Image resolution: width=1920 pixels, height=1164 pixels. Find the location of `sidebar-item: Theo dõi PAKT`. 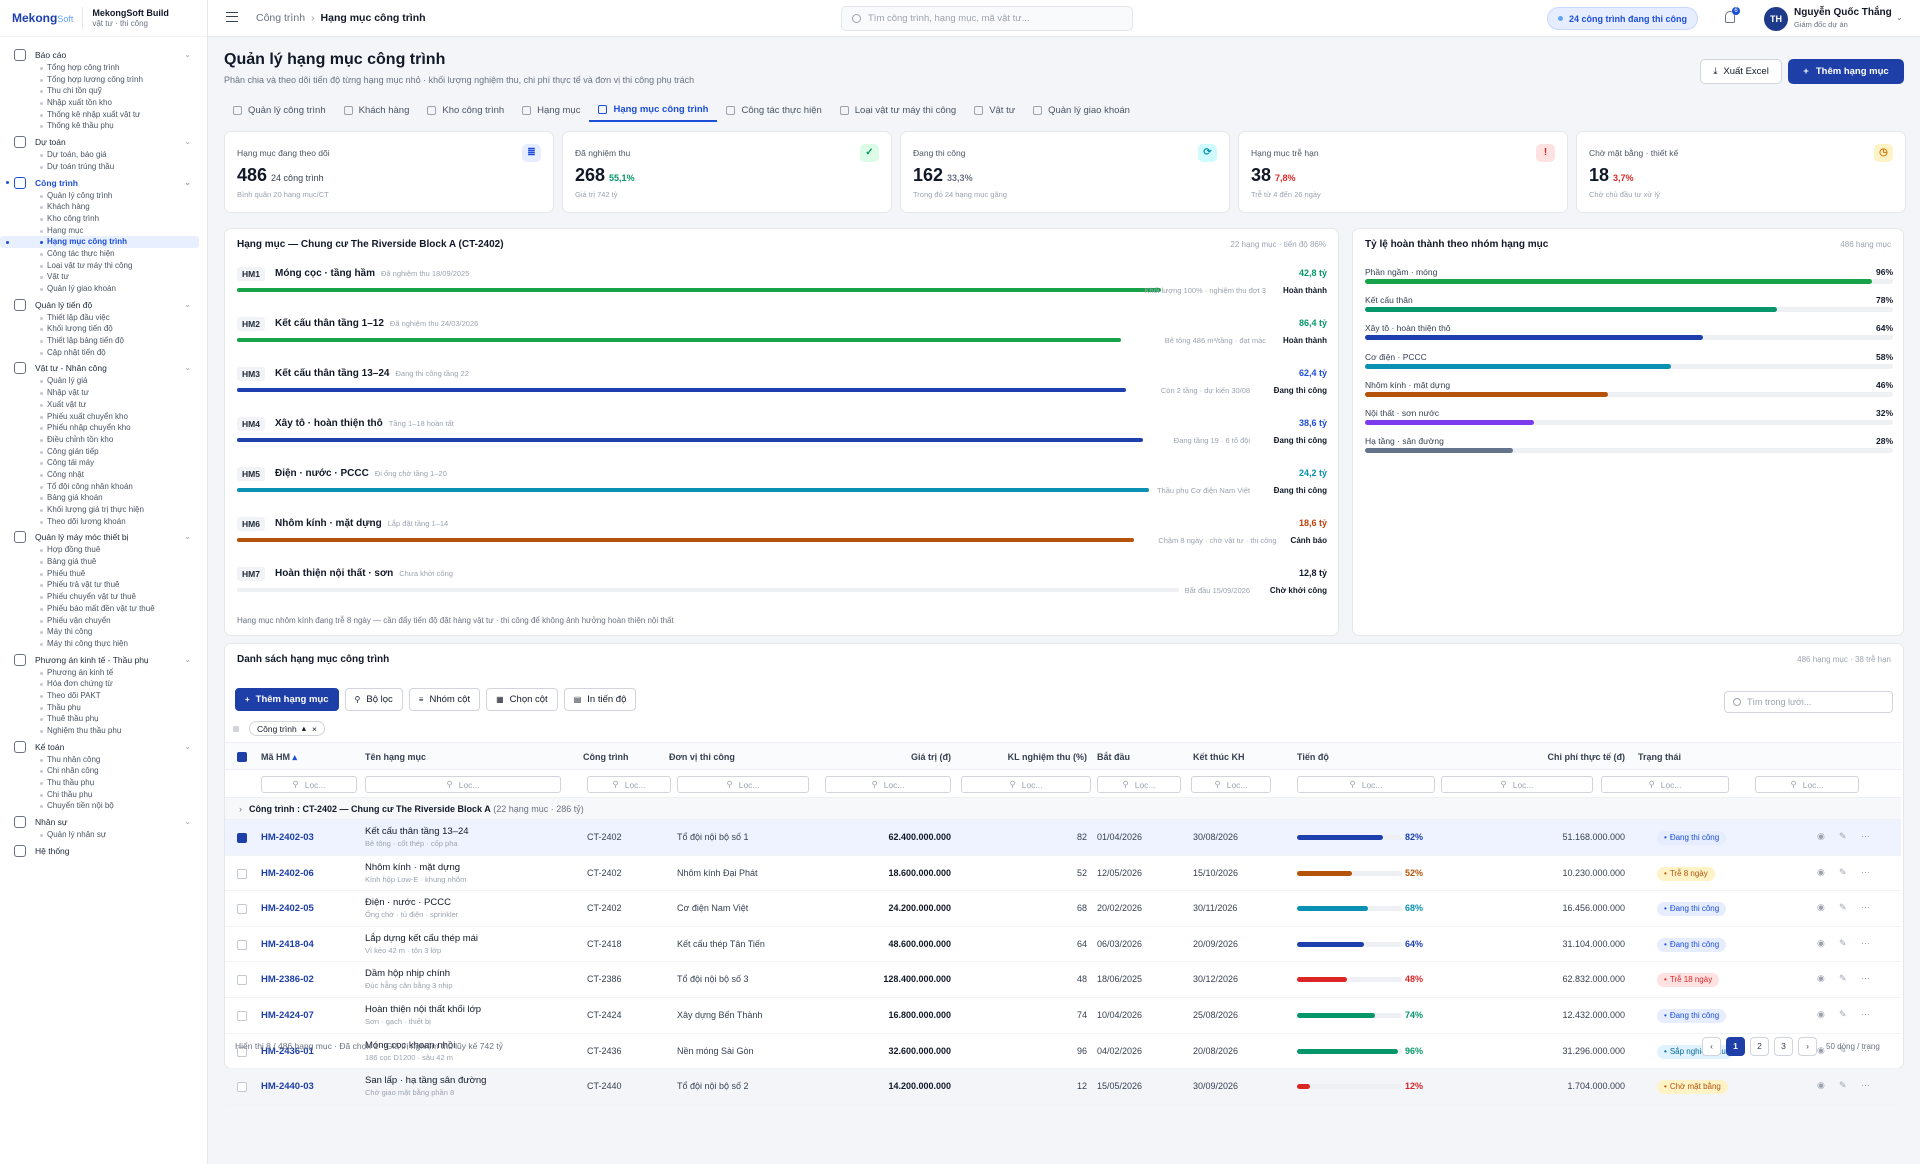

sidebar-item: Theo dõi PAKT is located at coordinates (103, 696).